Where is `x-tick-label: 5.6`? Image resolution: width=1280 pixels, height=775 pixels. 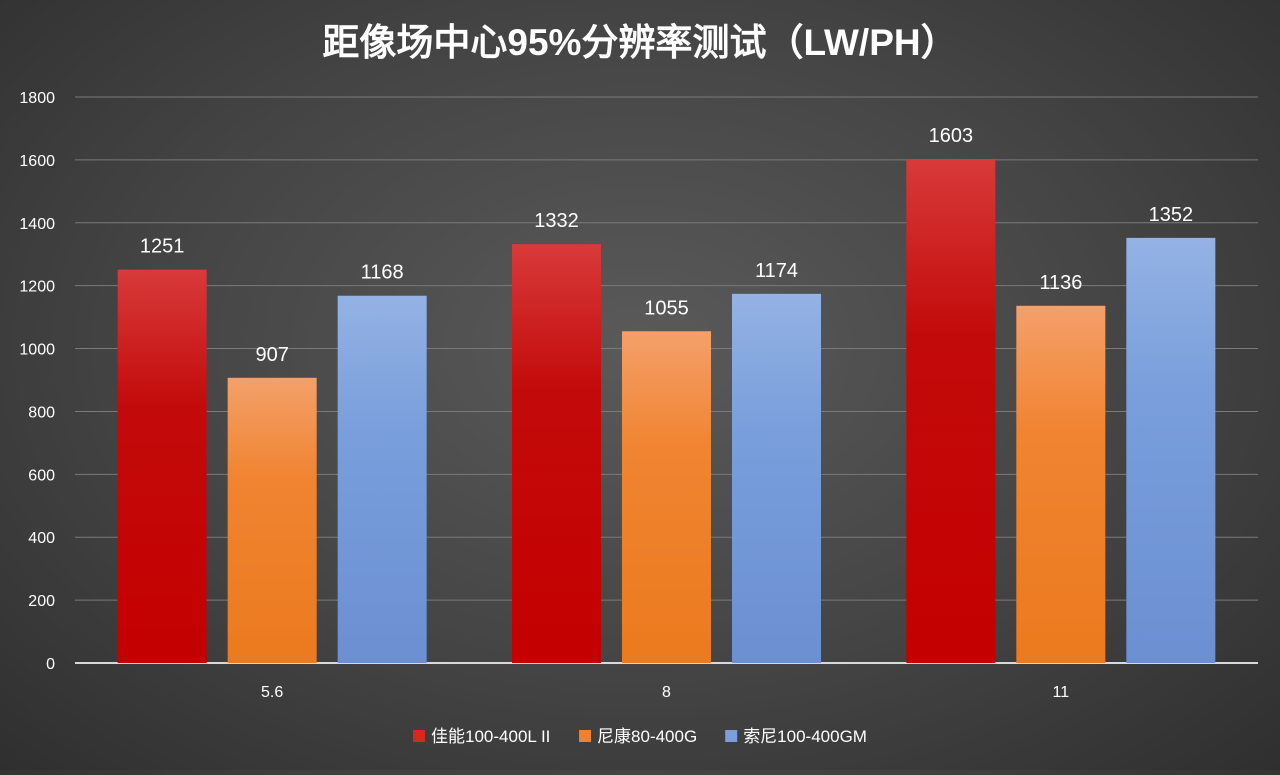
x-tick-label: 5.6 is located at coordinates (272, 692).